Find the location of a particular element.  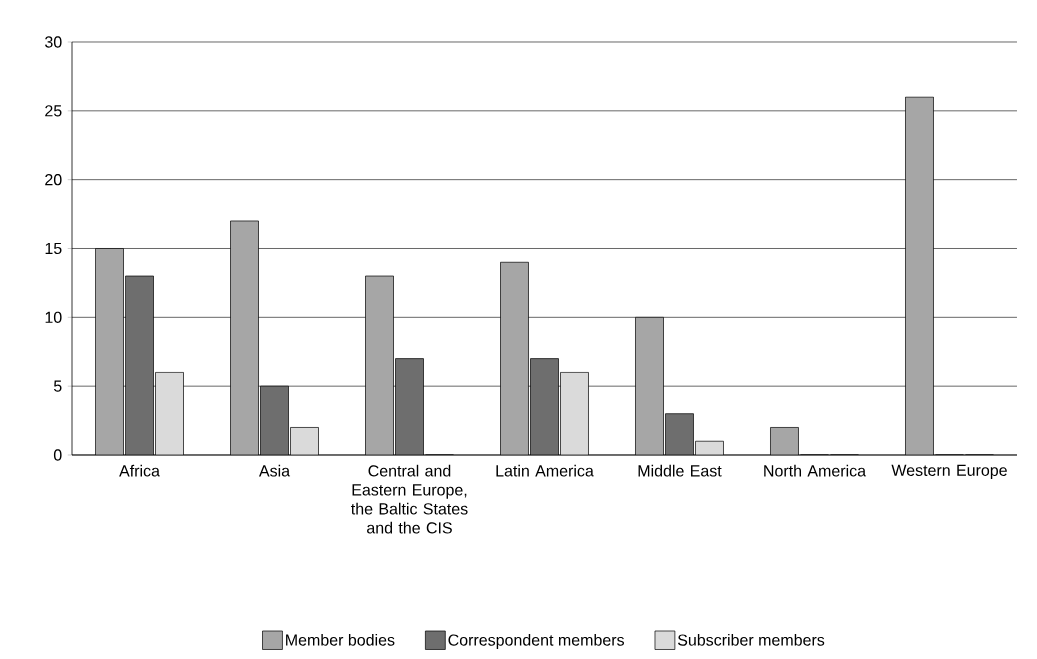

x-tick-label: Middle East is located at coordinates (680, 470).